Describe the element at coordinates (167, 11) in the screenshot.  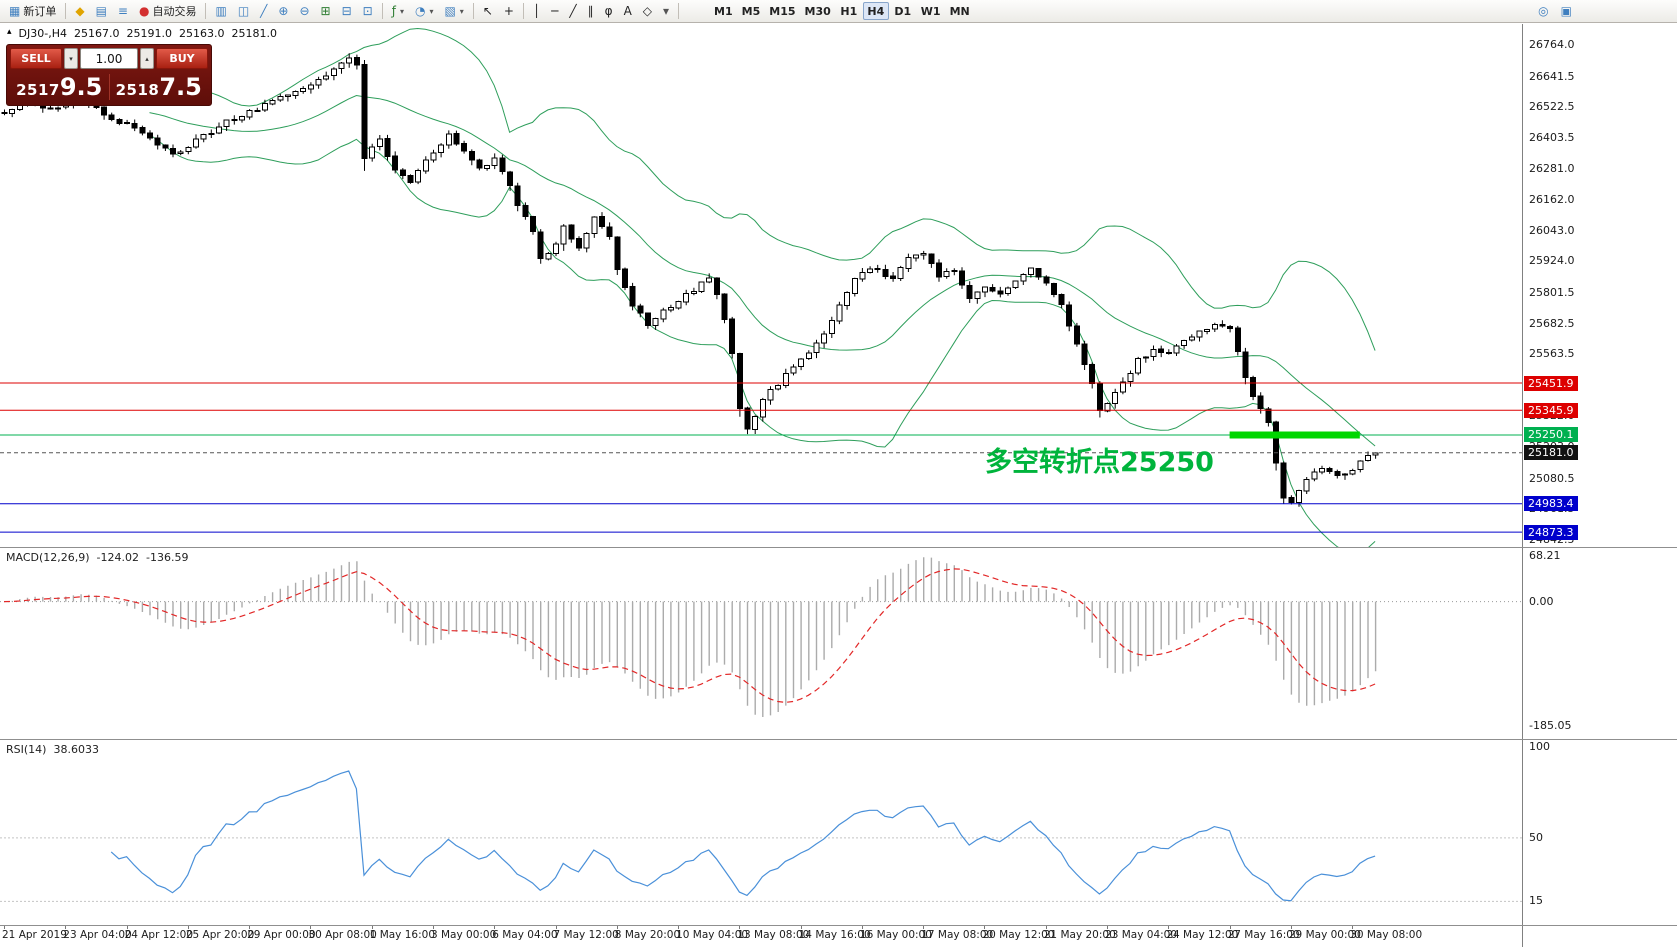
I see `auto-trading-button: ● 自动交易` at that location.